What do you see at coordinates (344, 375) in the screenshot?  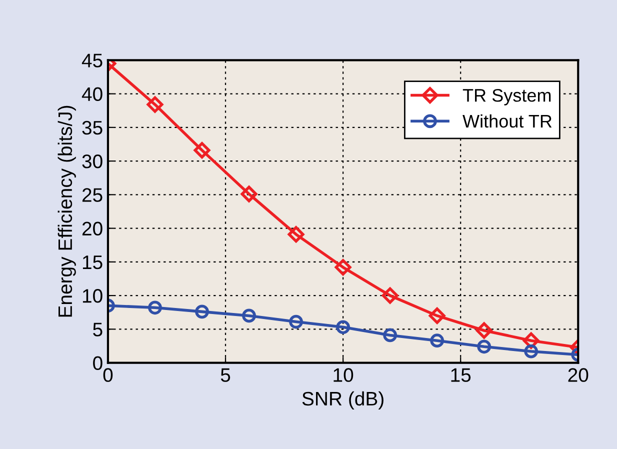 I see `x-tick-label: 10` at bounding box center [344, 375].